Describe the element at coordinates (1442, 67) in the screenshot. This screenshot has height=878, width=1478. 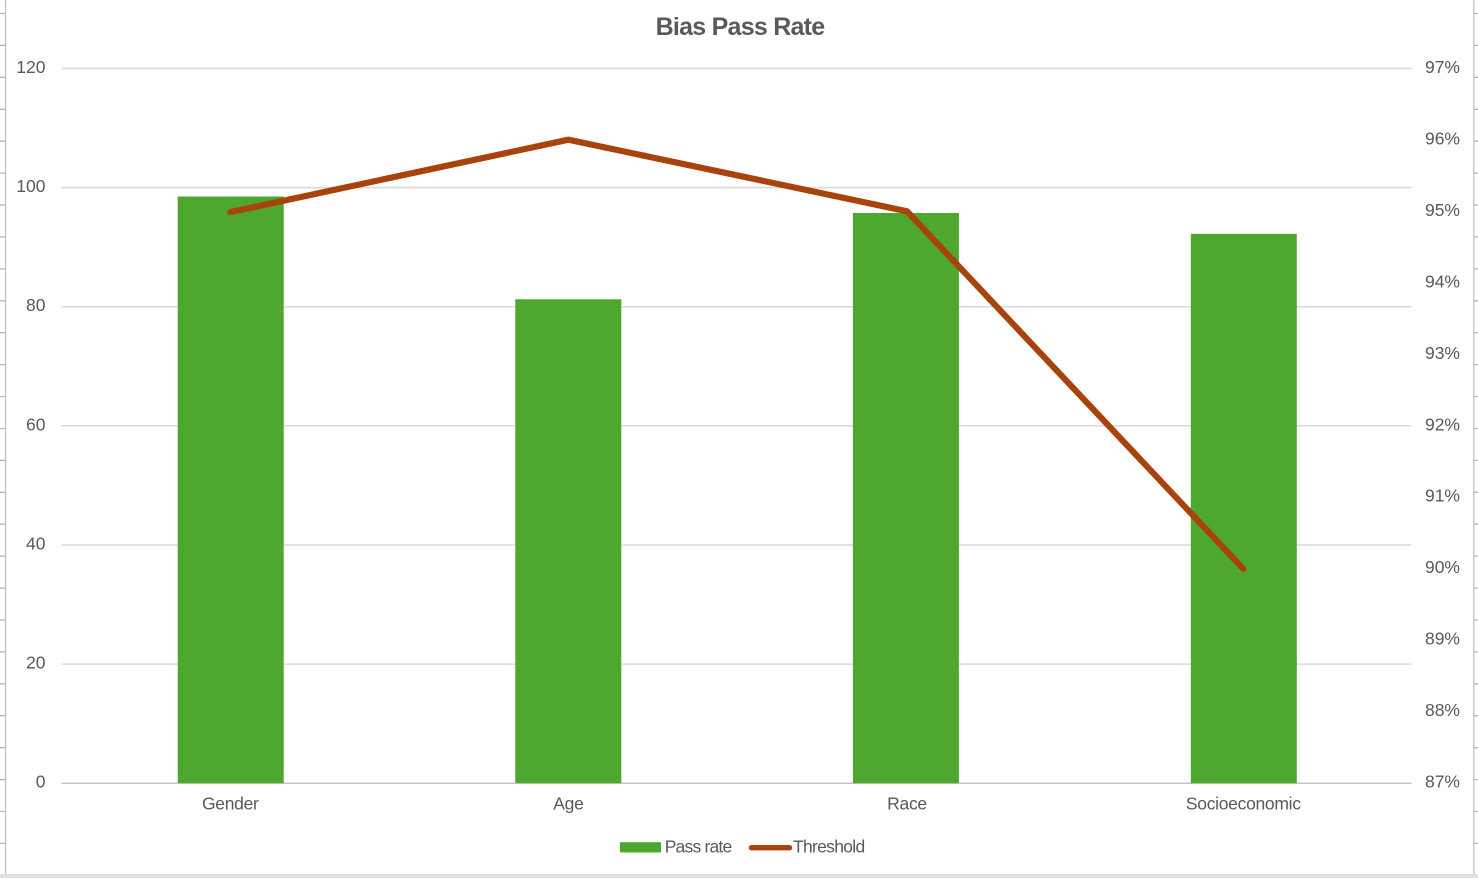
I see `svg-text: 97%` at that location.